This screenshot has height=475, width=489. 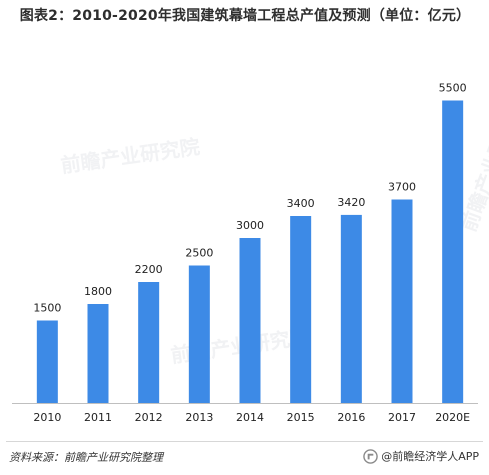 I want to click on footer-divider, so click(x=244, y=441).